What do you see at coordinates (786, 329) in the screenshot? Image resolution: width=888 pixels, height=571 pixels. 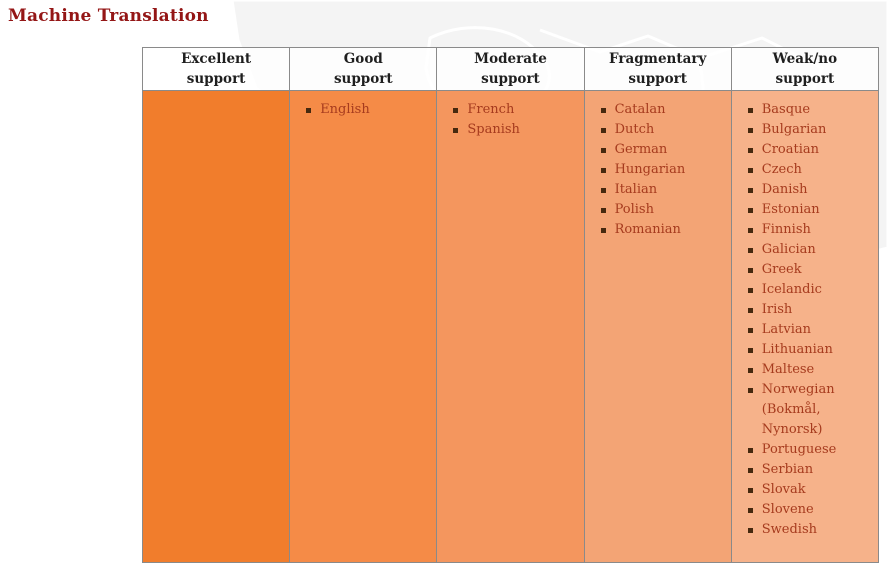 I see `language-label: Latvian` at bounding box center [786, 329].